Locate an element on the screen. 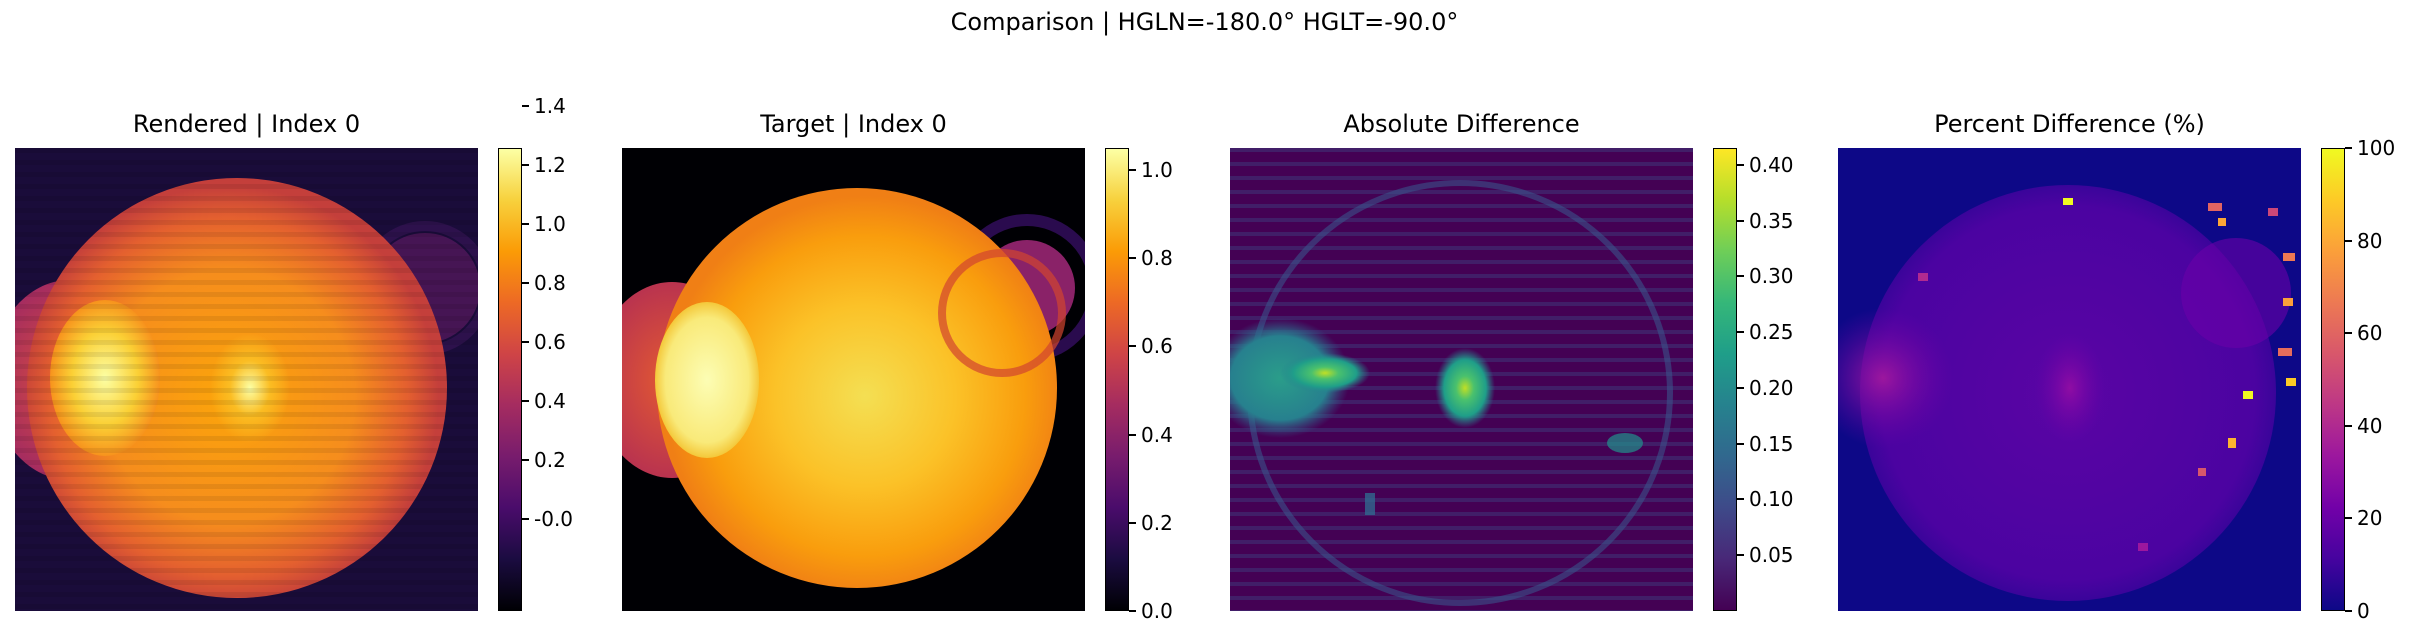  tick-label: 60 is located at coordinates (2370, 333).